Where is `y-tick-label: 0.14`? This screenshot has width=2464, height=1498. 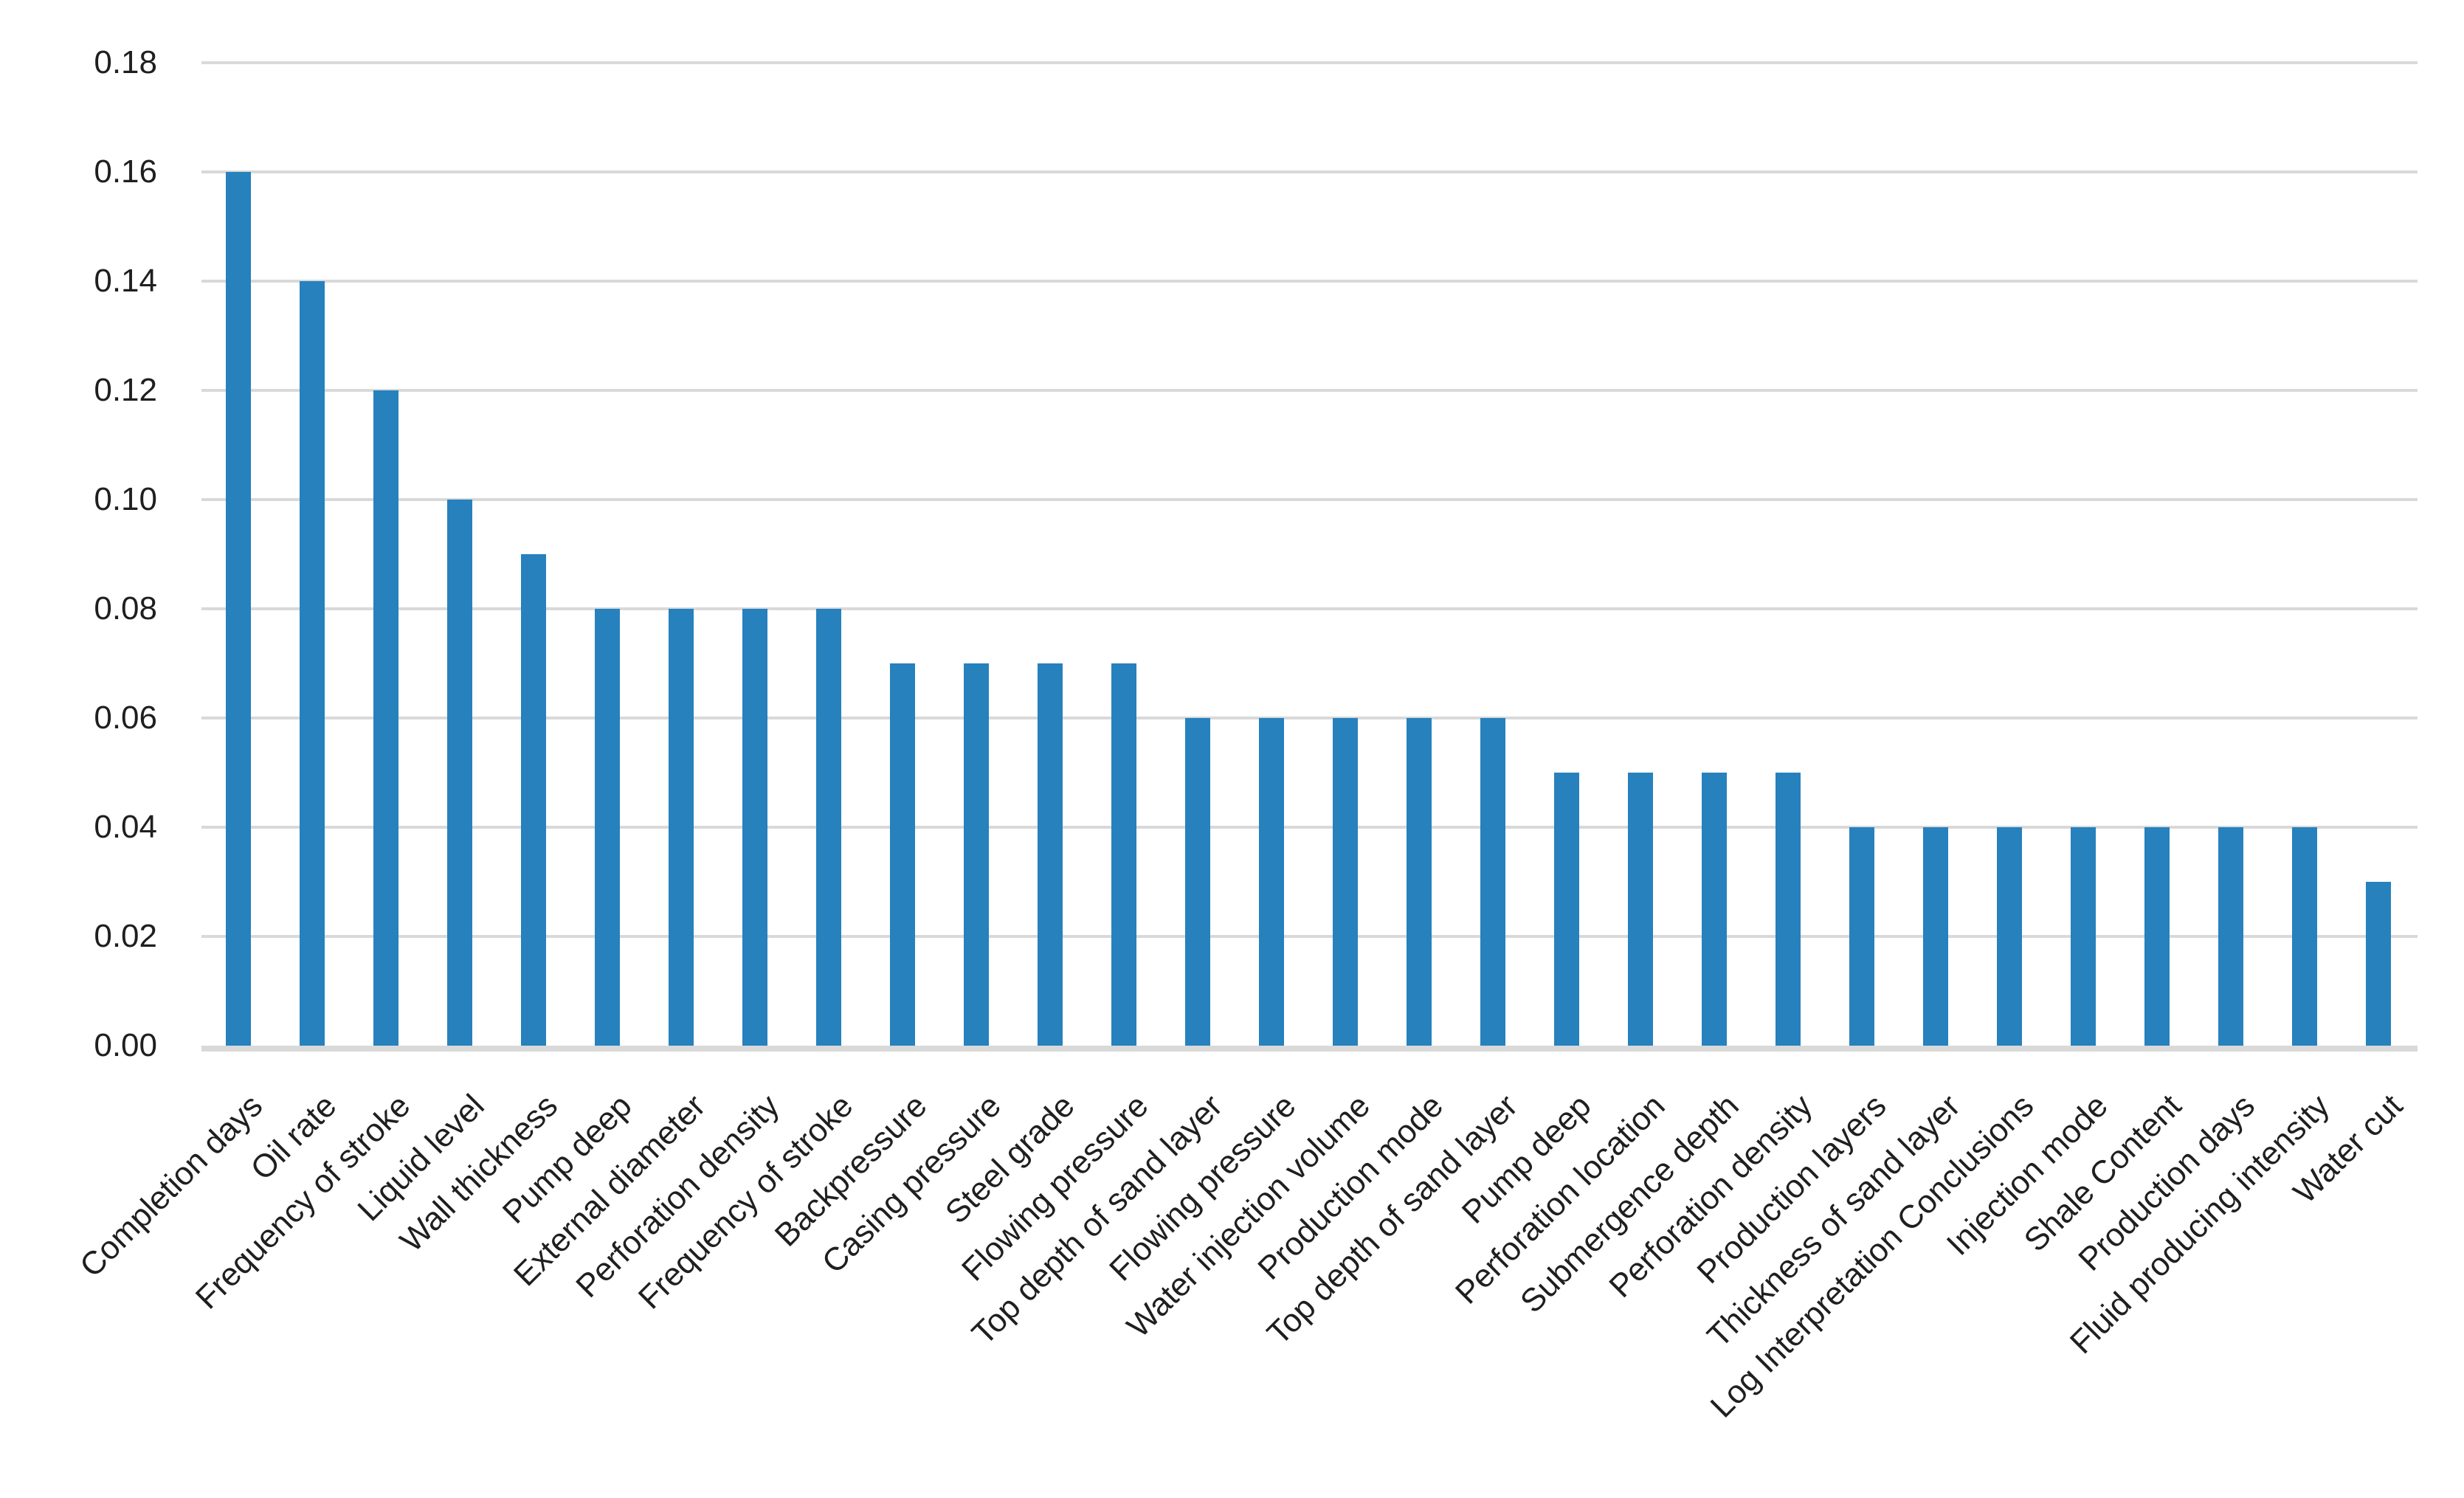 y-tick-label: 0.14 is located at coordinates (125, 281).